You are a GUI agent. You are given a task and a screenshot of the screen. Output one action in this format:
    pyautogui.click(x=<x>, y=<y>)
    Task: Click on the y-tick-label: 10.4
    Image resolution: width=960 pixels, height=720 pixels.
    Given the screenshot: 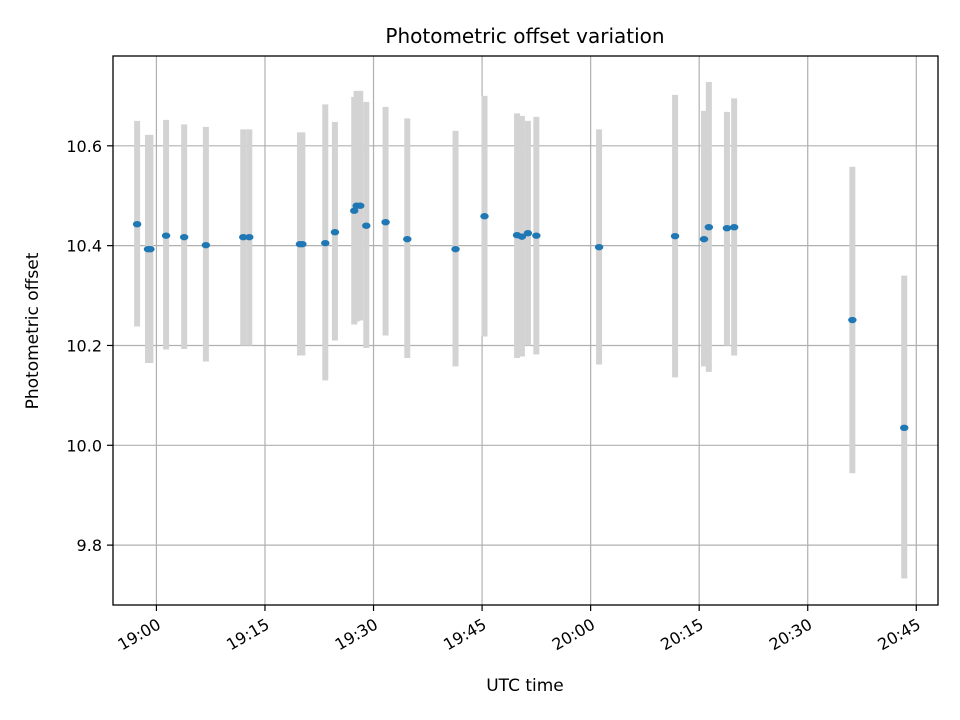 What is the action you would take?
    pyautogui.click(x=84, y=246)
    